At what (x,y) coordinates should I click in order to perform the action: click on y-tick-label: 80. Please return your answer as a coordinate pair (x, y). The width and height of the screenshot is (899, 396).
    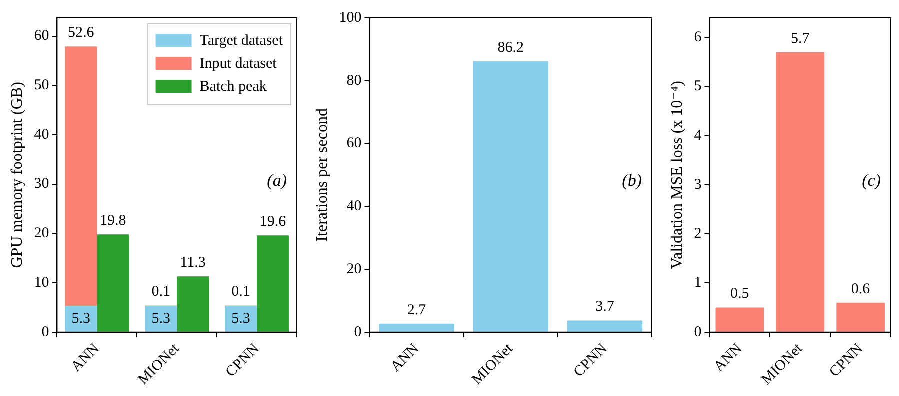
    Looking at the image, I should click on (354, 80).